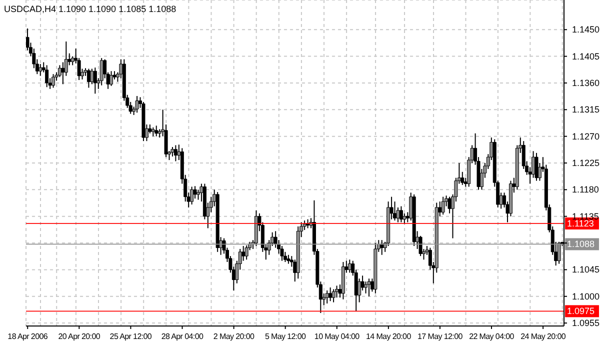  I want to click on y-tick-label: 1.1270, so click(586, 136).